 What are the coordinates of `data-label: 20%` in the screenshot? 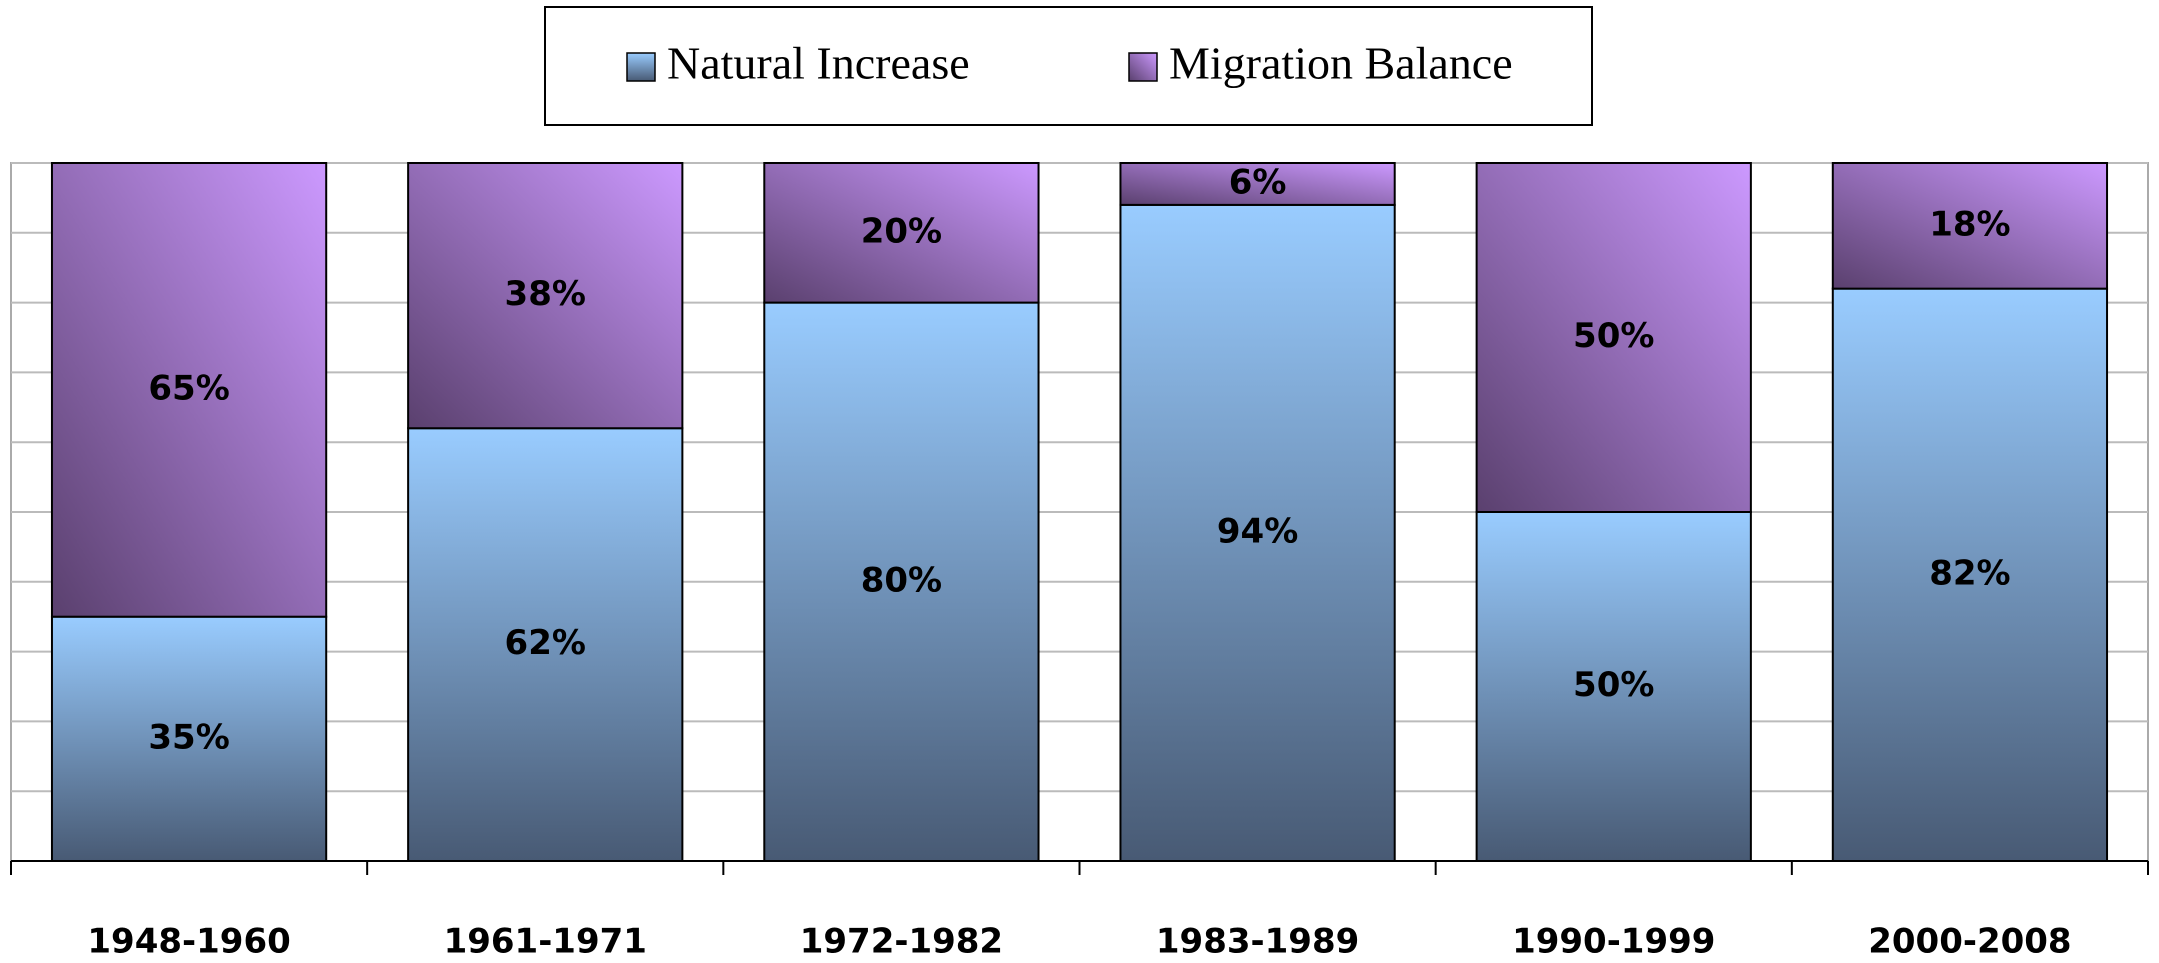 It's located at (901, 231).